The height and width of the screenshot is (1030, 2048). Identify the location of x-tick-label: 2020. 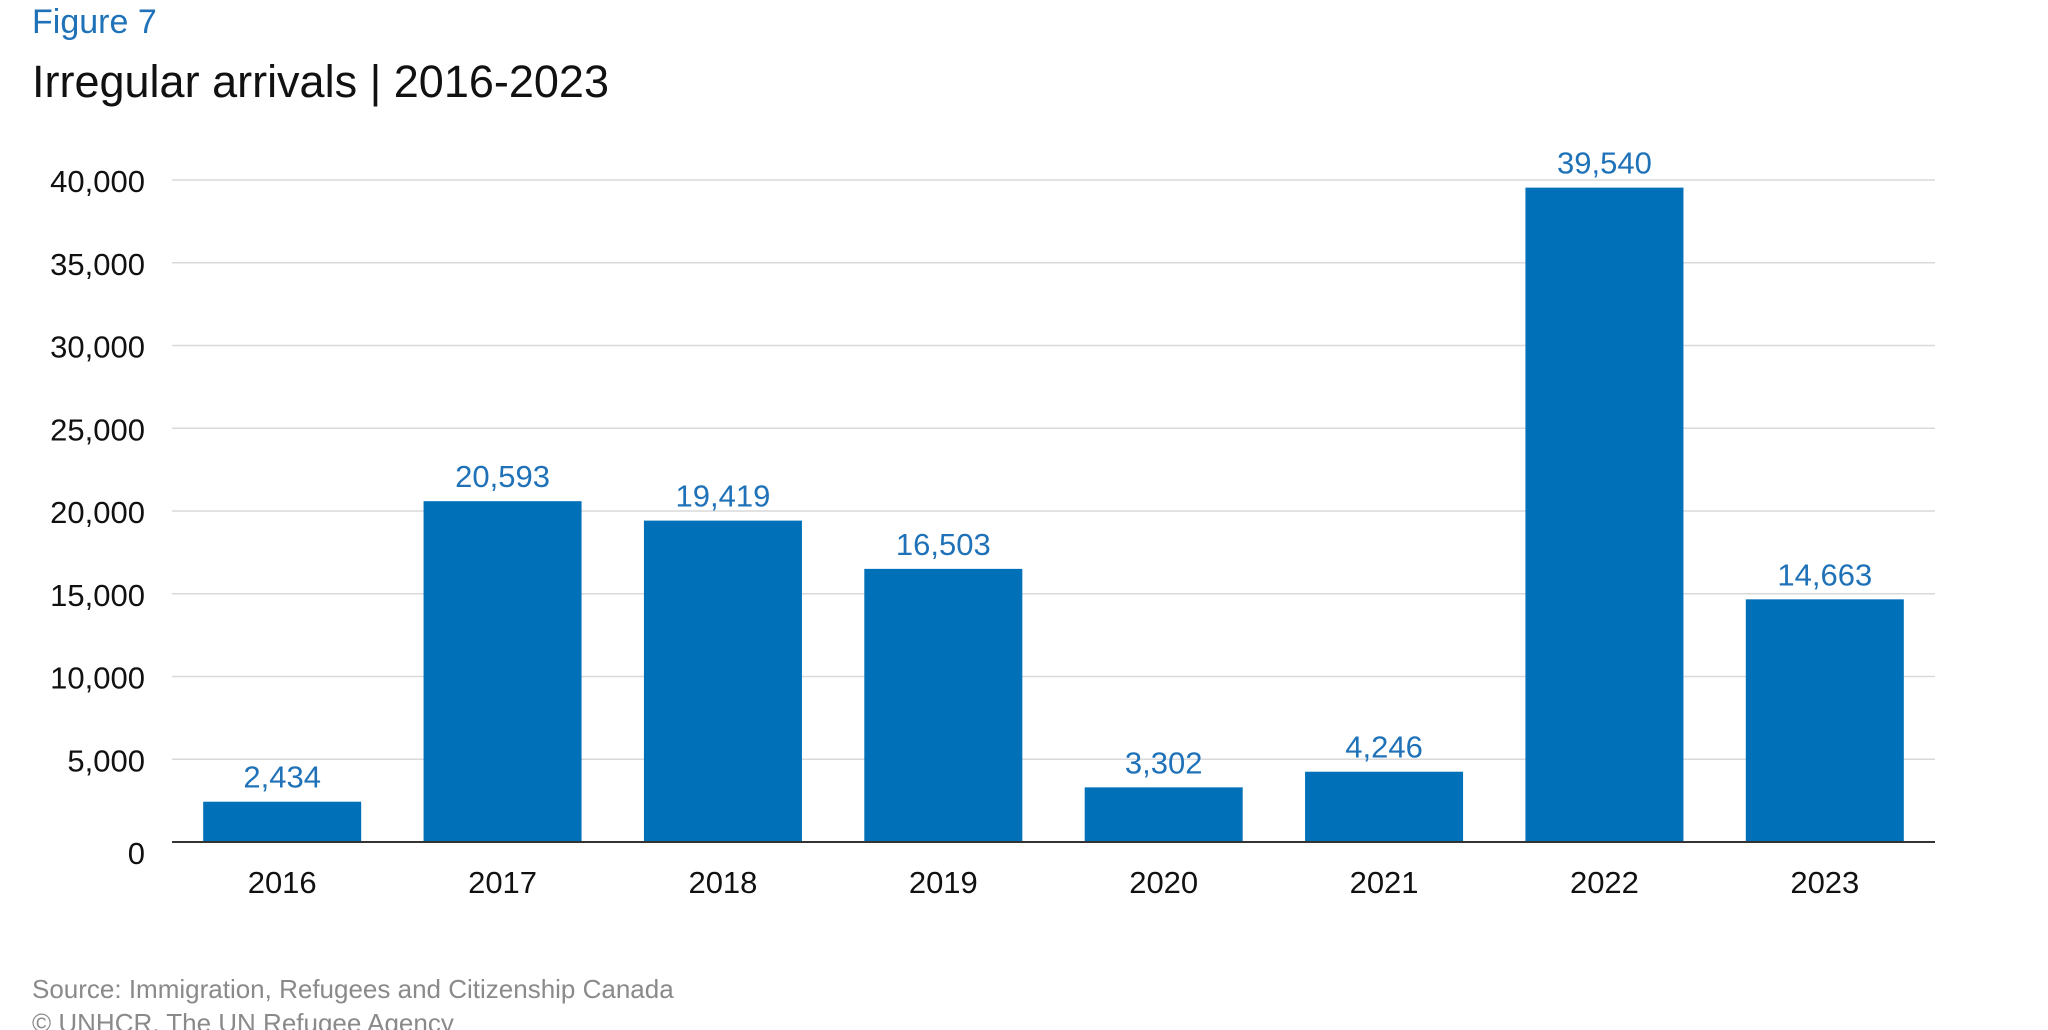
(1163, 882).